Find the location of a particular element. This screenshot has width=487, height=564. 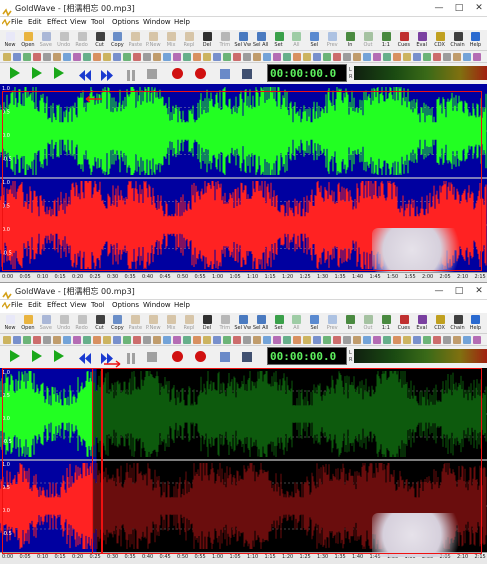

cdx-button: CDX is located at coordinates (440, 40).